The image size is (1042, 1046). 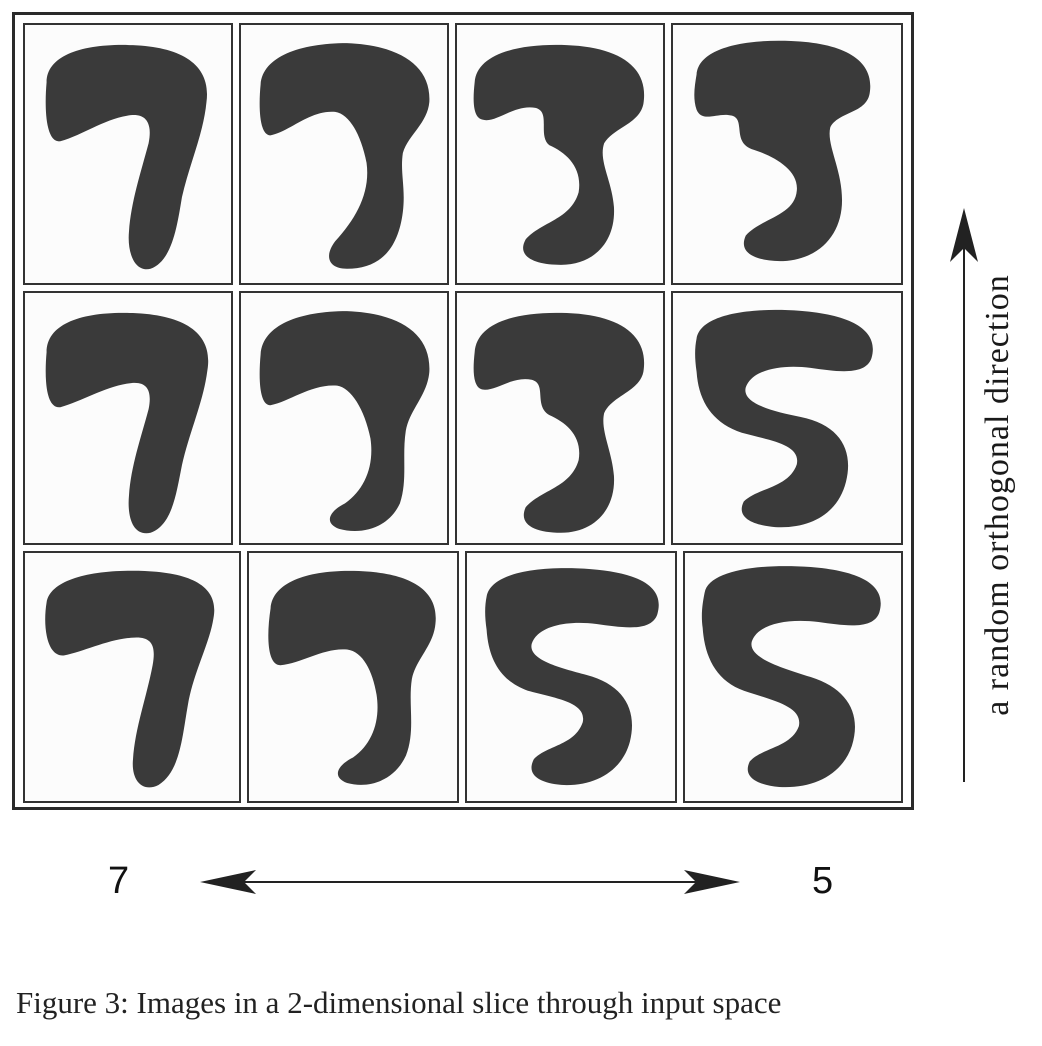 I want to click on vertical-axis-arrow, so click(x=964, y=495).